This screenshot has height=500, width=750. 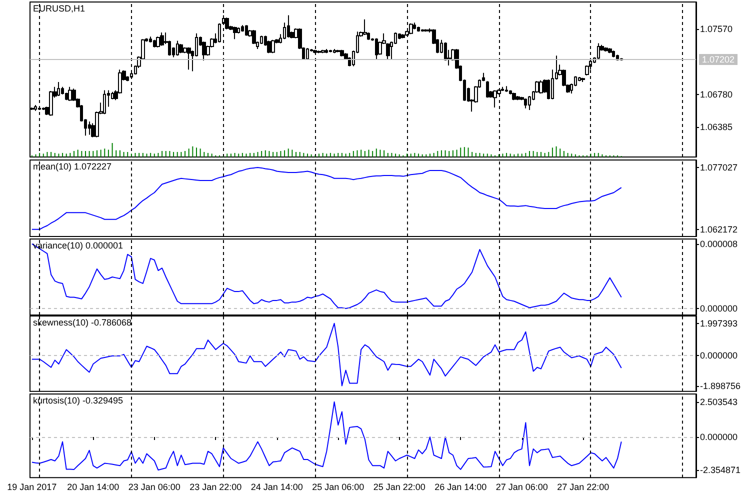 I want to click on x-tick-label: 20 Jan 14:00, so click(x=93, y=487).